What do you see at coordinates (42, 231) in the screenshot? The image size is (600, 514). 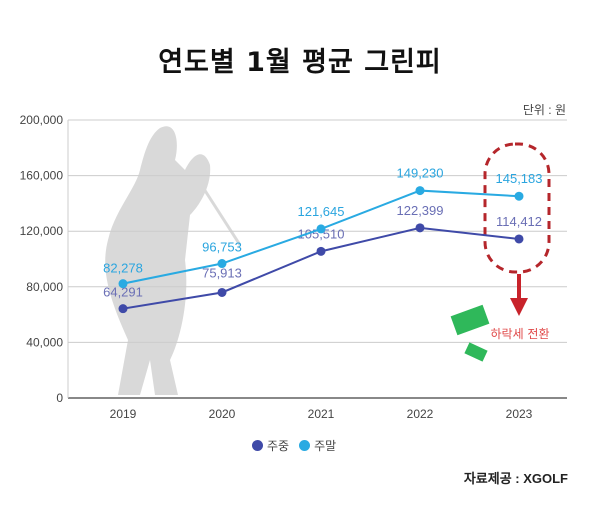 I see `y-tick-label: 120,000` at bounding box center [42, 231].